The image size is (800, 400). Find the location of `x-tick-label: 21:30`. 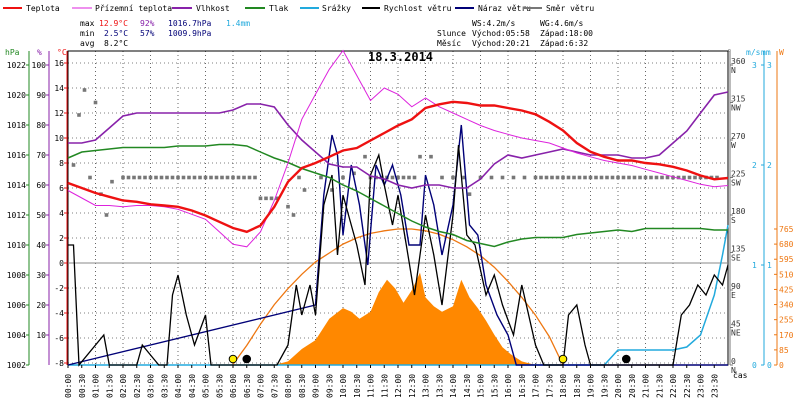

x-tick-label: 21:30 is located at coordinates (659, 386).